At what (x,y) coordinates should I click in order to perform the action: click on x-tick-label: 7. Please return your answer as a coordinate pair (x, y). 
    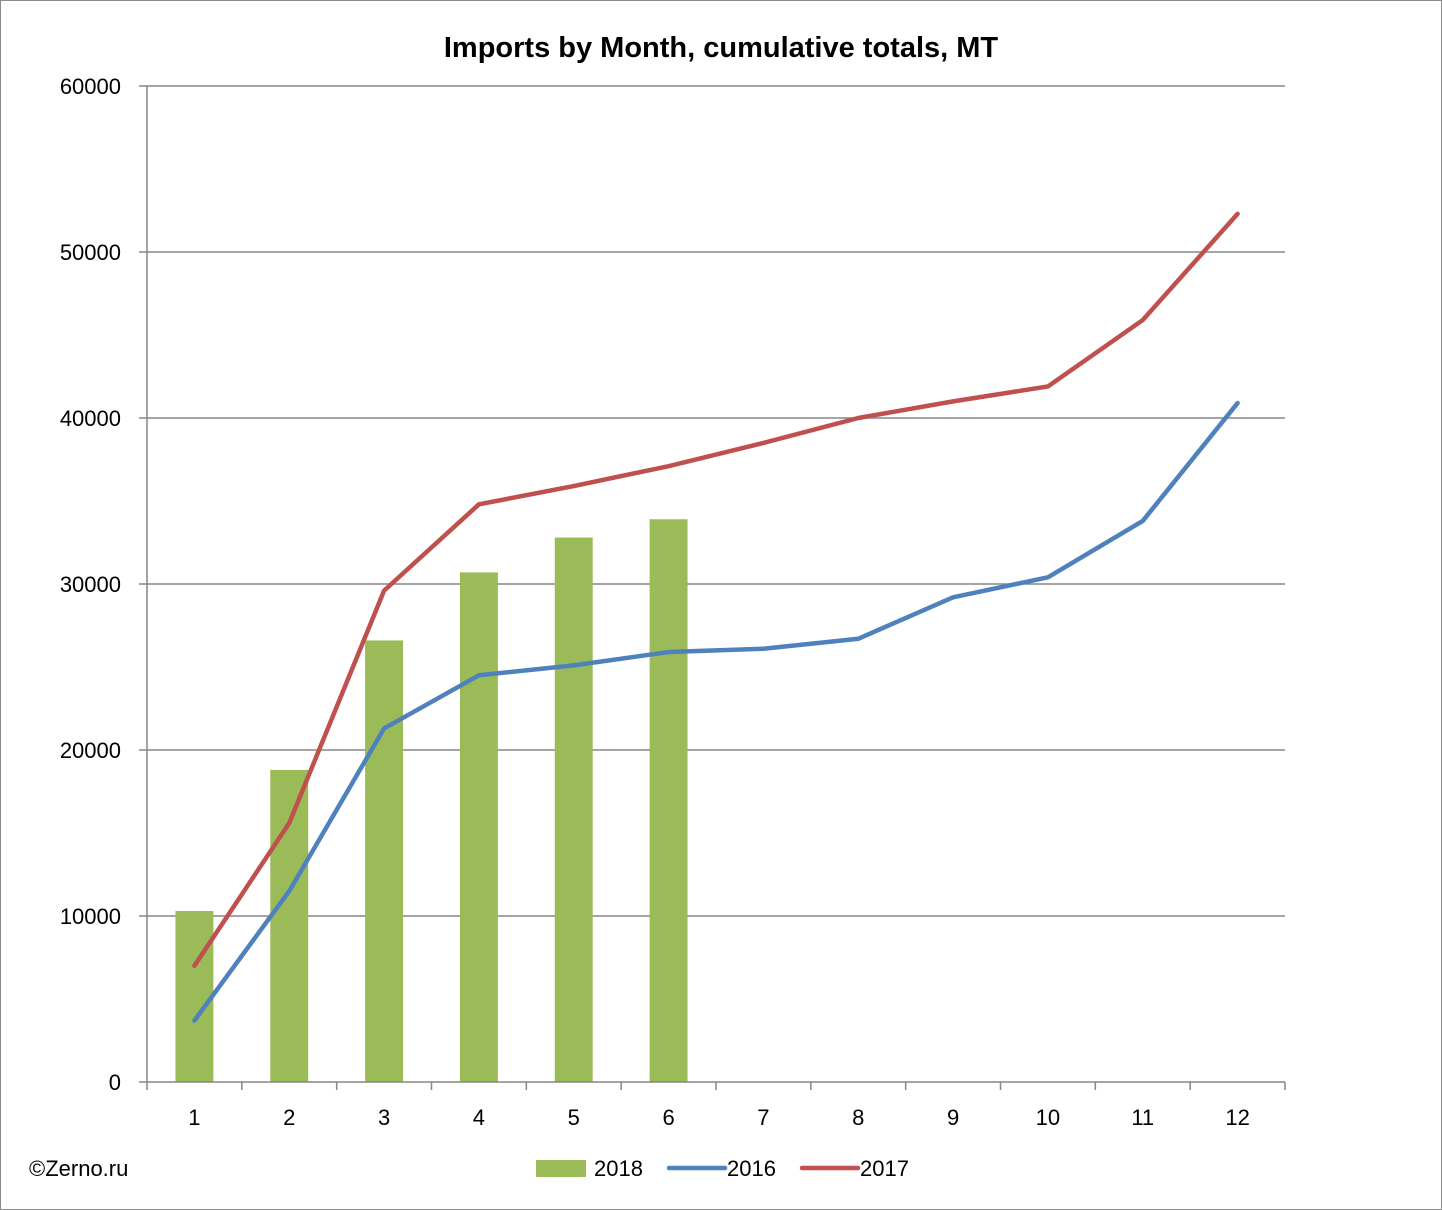
    Looking at the image, I should click on (763, 1117).